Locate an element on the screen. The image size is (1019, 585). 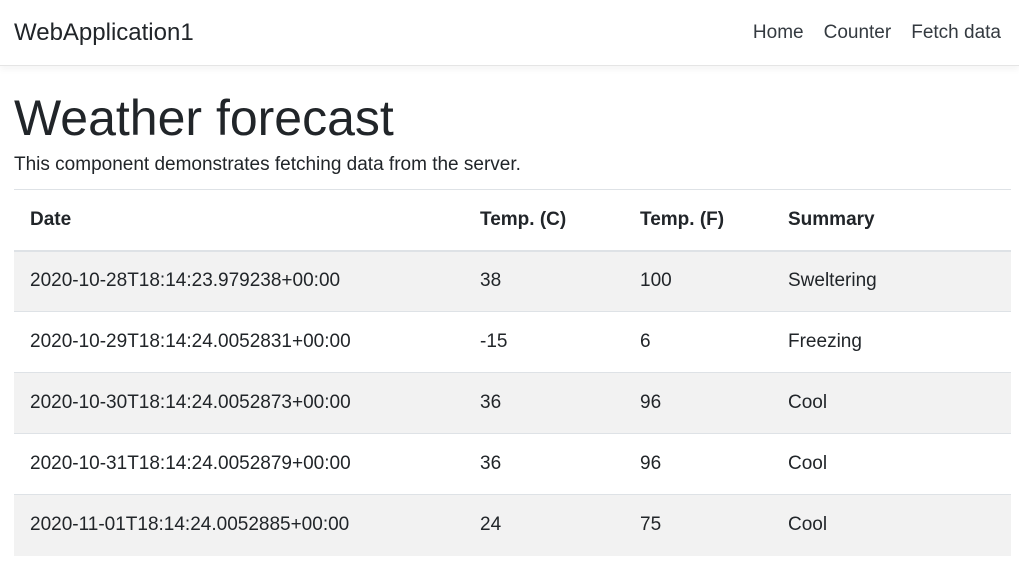
top-navbar: WebApplication1 Home Counter Fetch data is located at coordinates (509, 33).